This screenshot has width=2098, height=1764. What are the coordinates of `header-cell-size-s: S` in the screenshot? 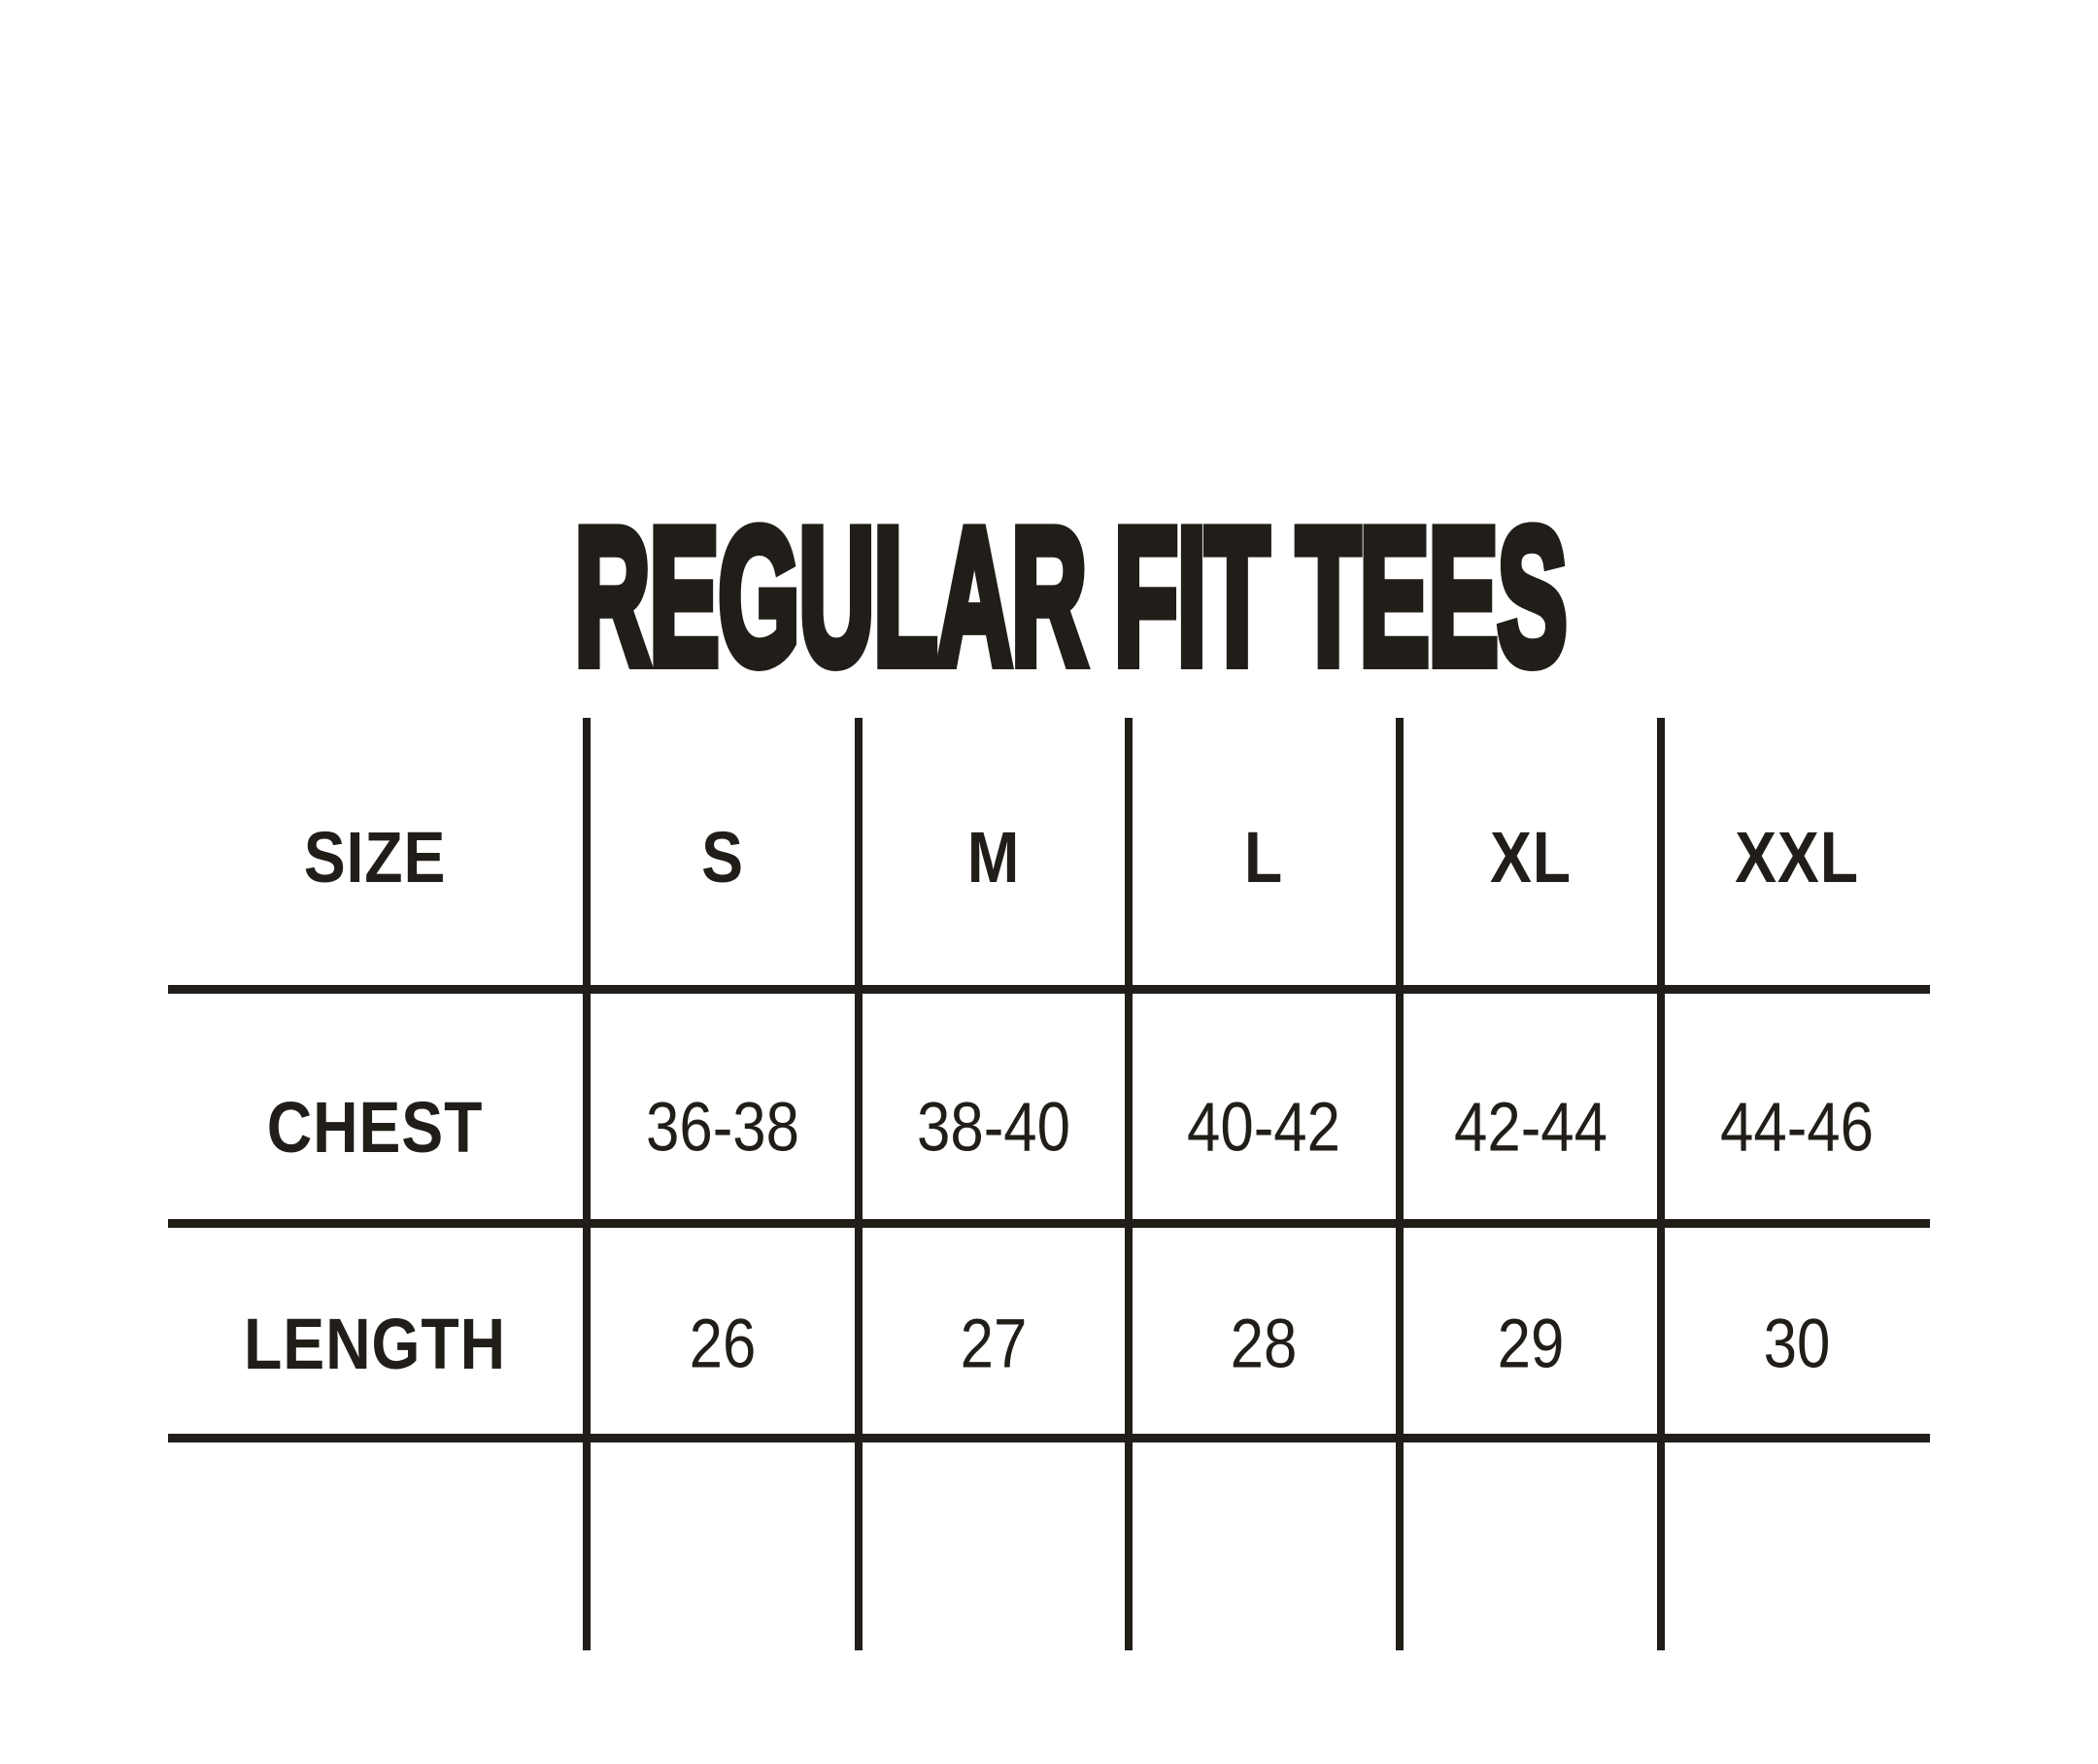 It's located at (722, 857).